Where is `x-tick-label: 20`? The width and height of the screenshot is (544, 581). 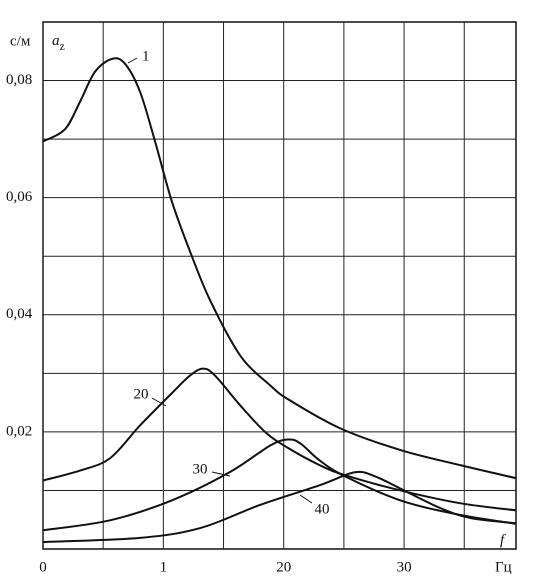 x-tick-label: 20 is located at coordinates (283, 567).